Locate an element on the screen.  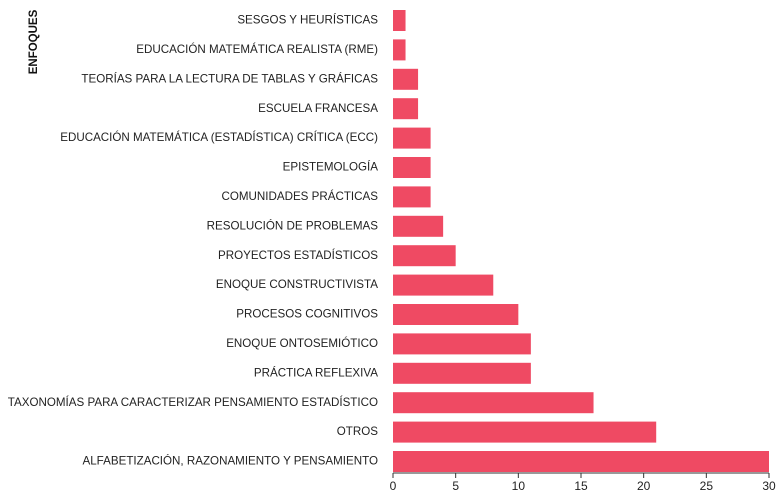
category-label: EPISTEMOLOGÍA is located at coordinates (331, 167).